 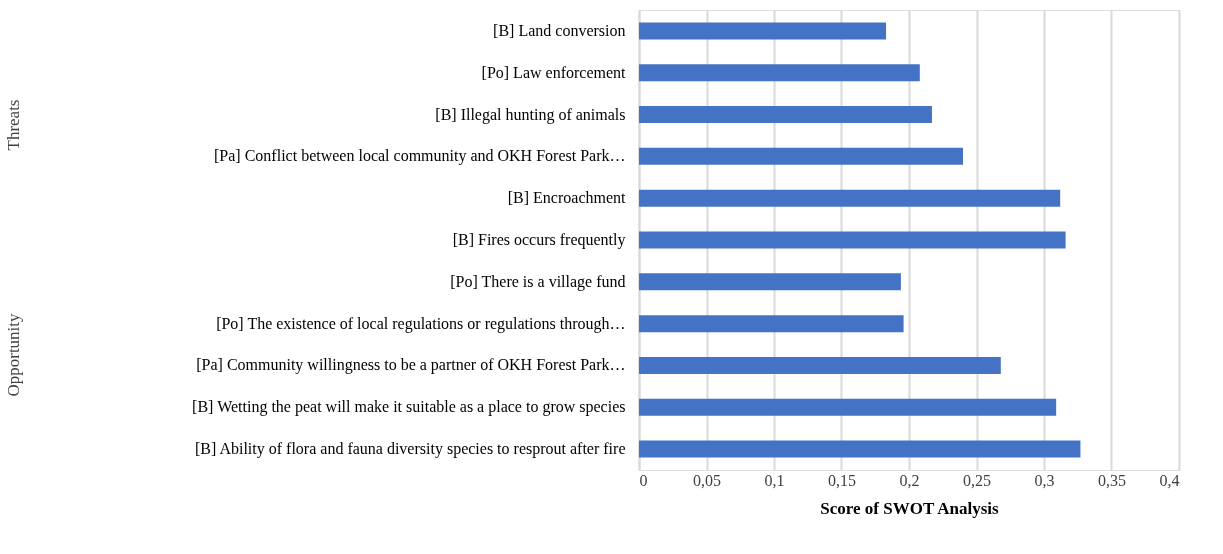 What do you see at coordinates (910, 508) in the screenshot?
I see `x-axis-title: Score of SWOT Analysis` at bounding box center [910, 508].